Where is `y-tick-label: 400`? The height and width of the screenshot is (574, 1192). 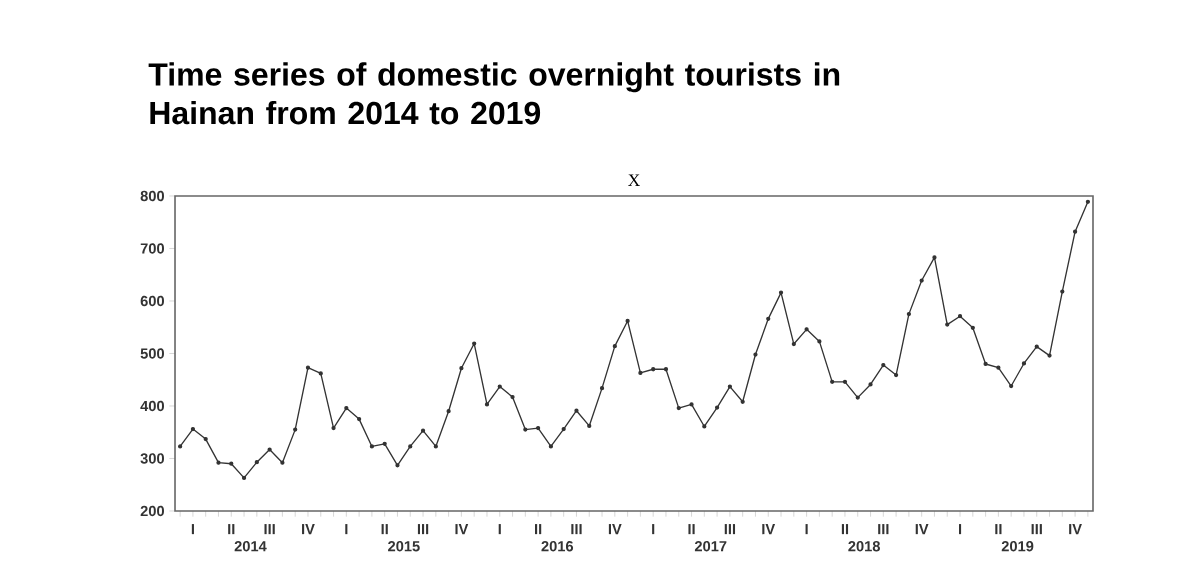 y-tick-label: 400 is located at coordinates (152, 406).